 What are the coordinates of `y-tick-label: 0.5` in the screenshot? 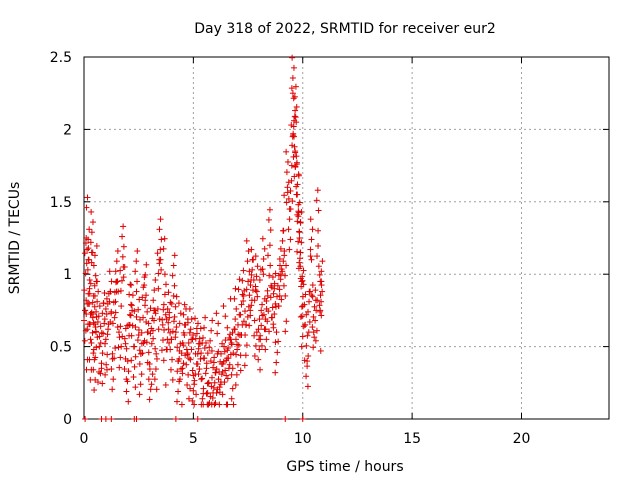 It's located at (61, 348).